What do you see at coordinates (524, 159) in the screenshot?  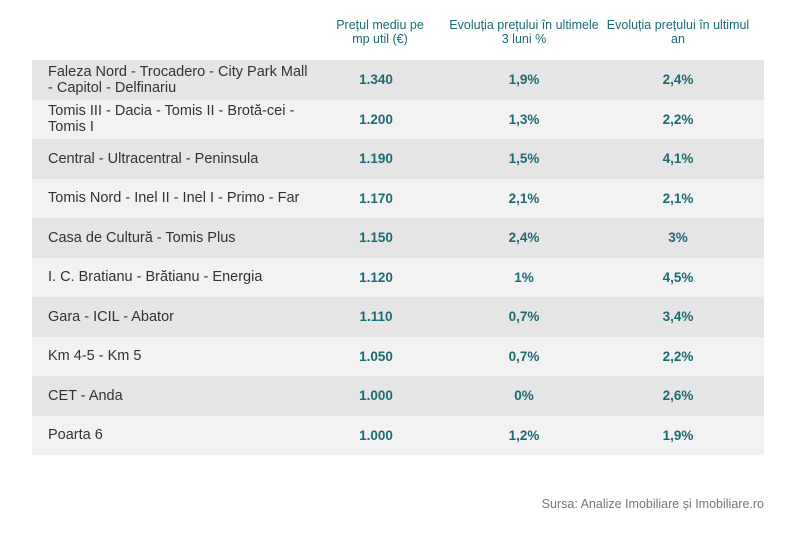 I see `evol3-value: 1,5%` at bounding box center [524, 159].